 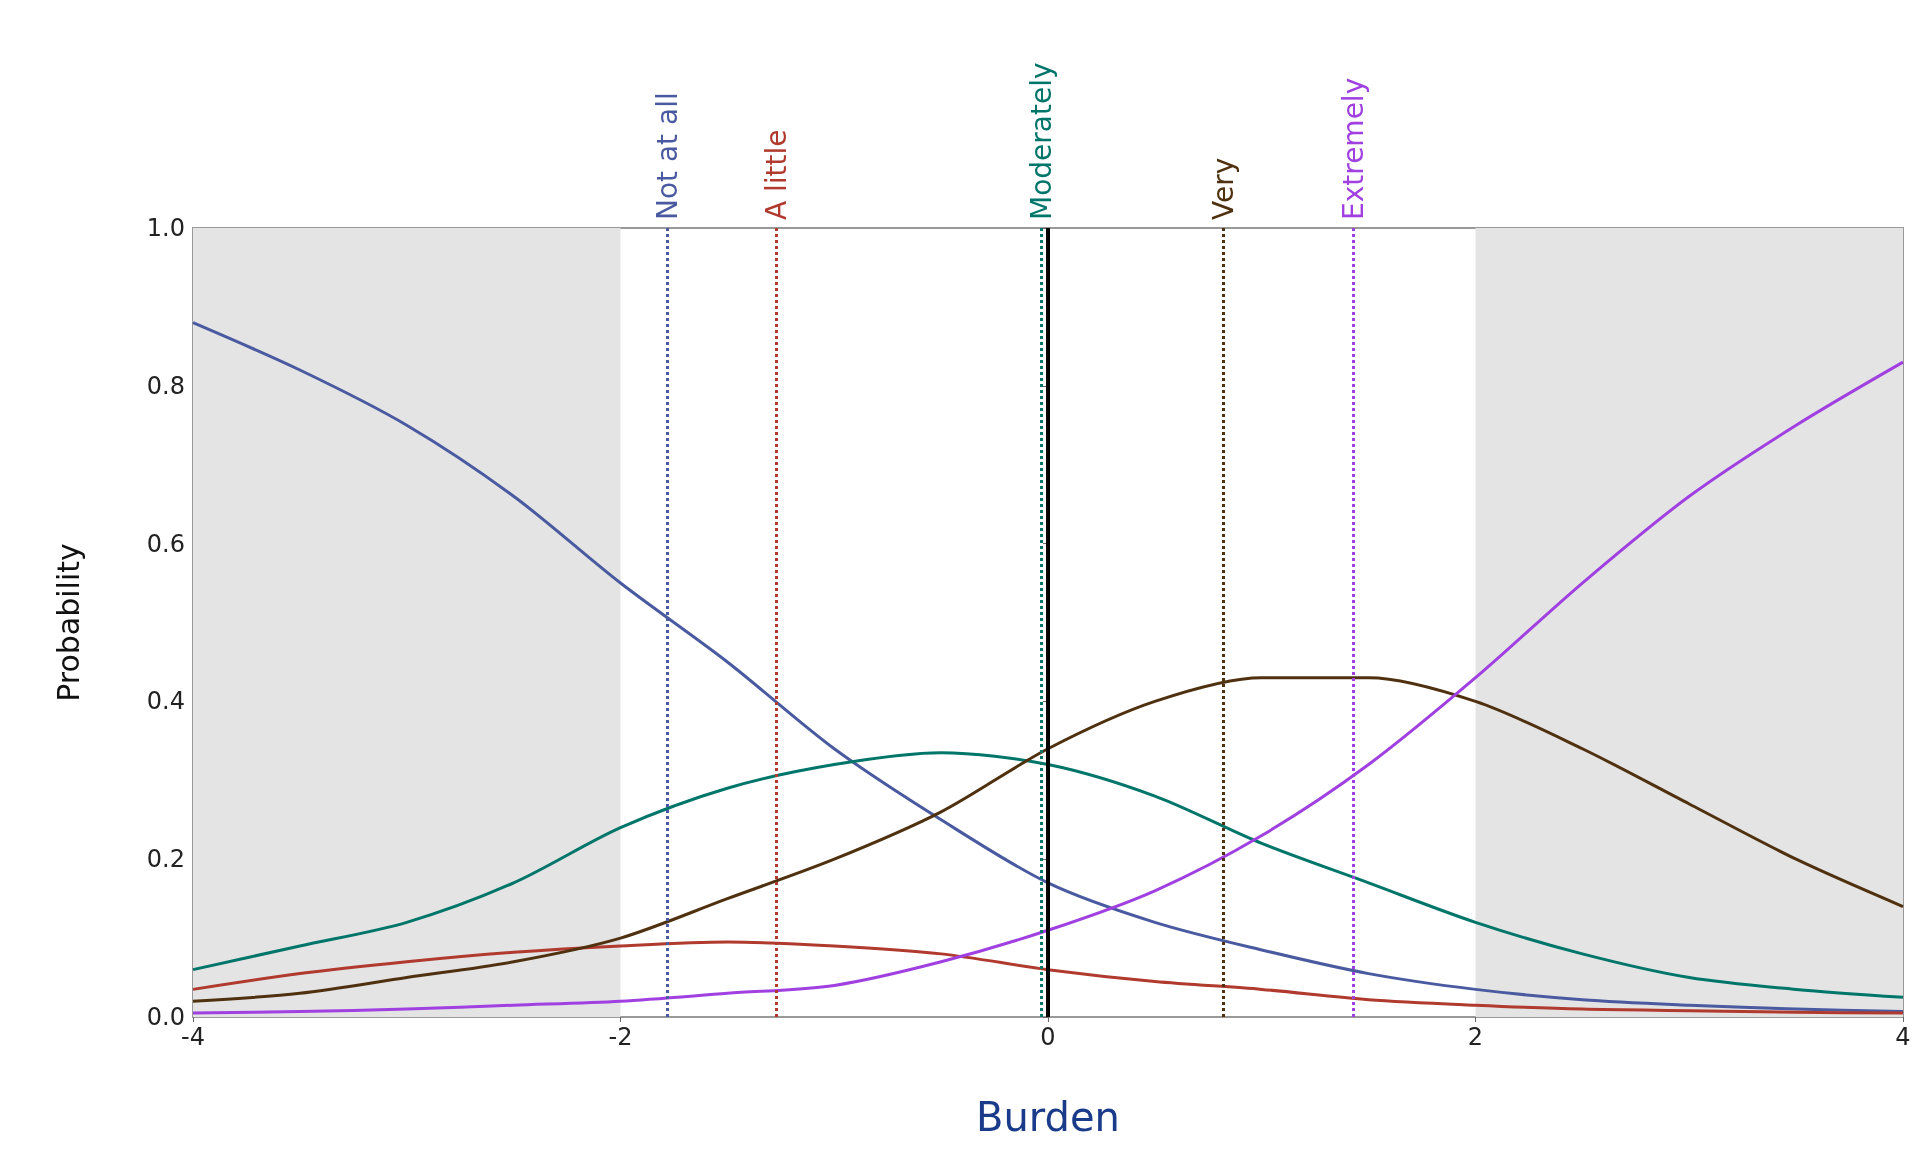 I want to click on ref-line-label: Not at all, so click(x=668, y=156).